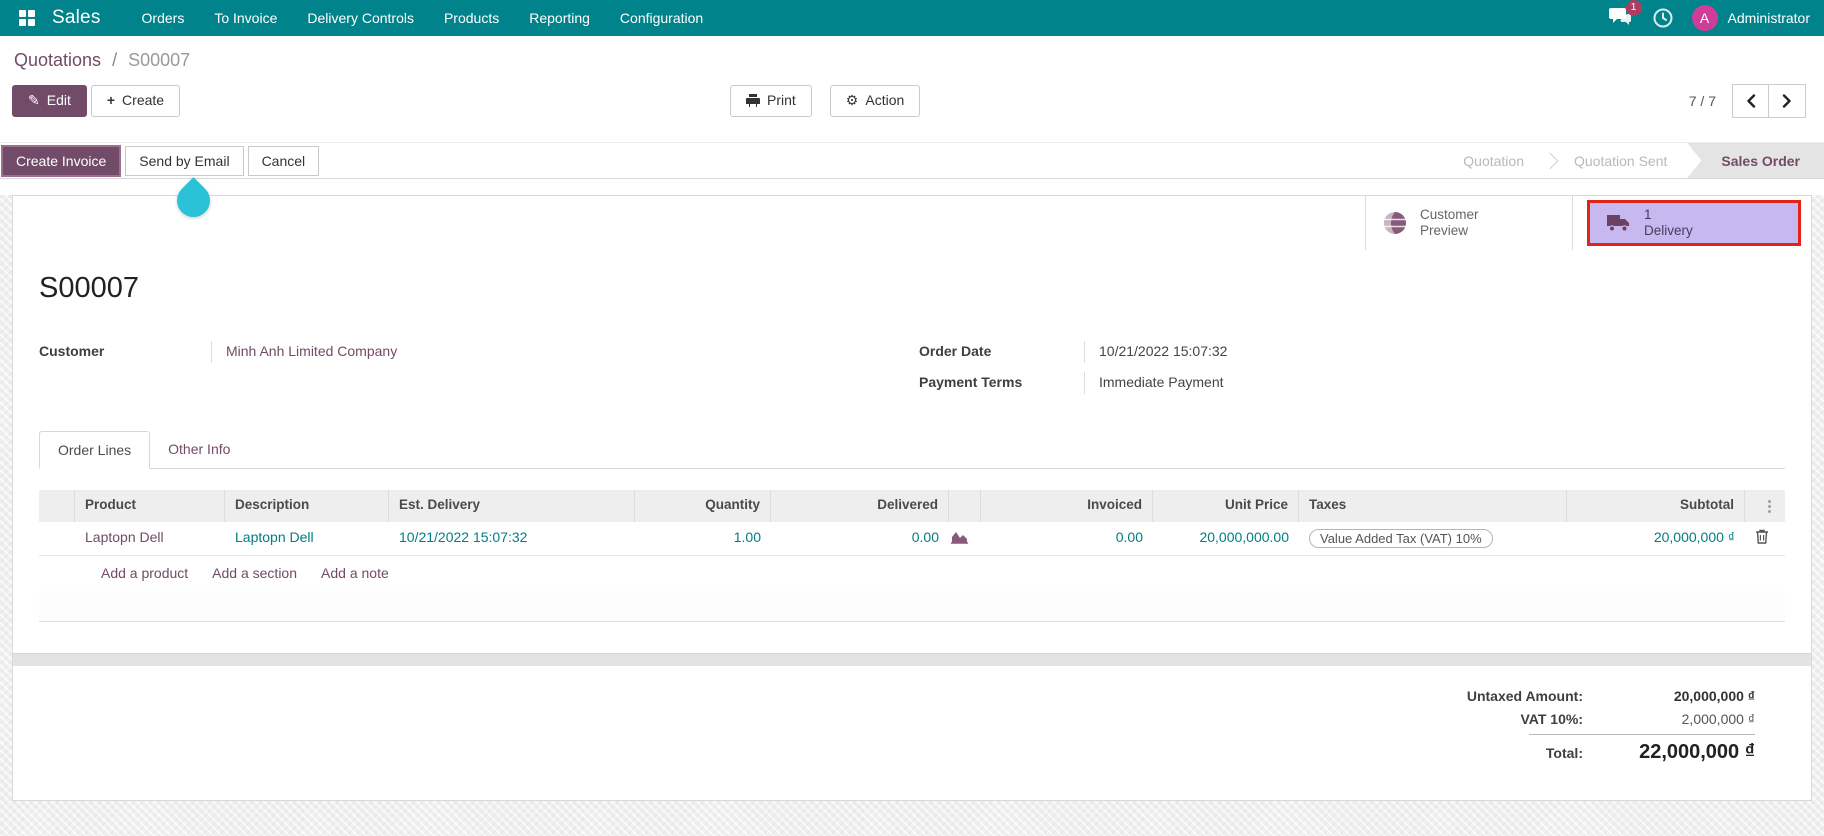  I want to click on total-label: Total:, so click(1564, 753).